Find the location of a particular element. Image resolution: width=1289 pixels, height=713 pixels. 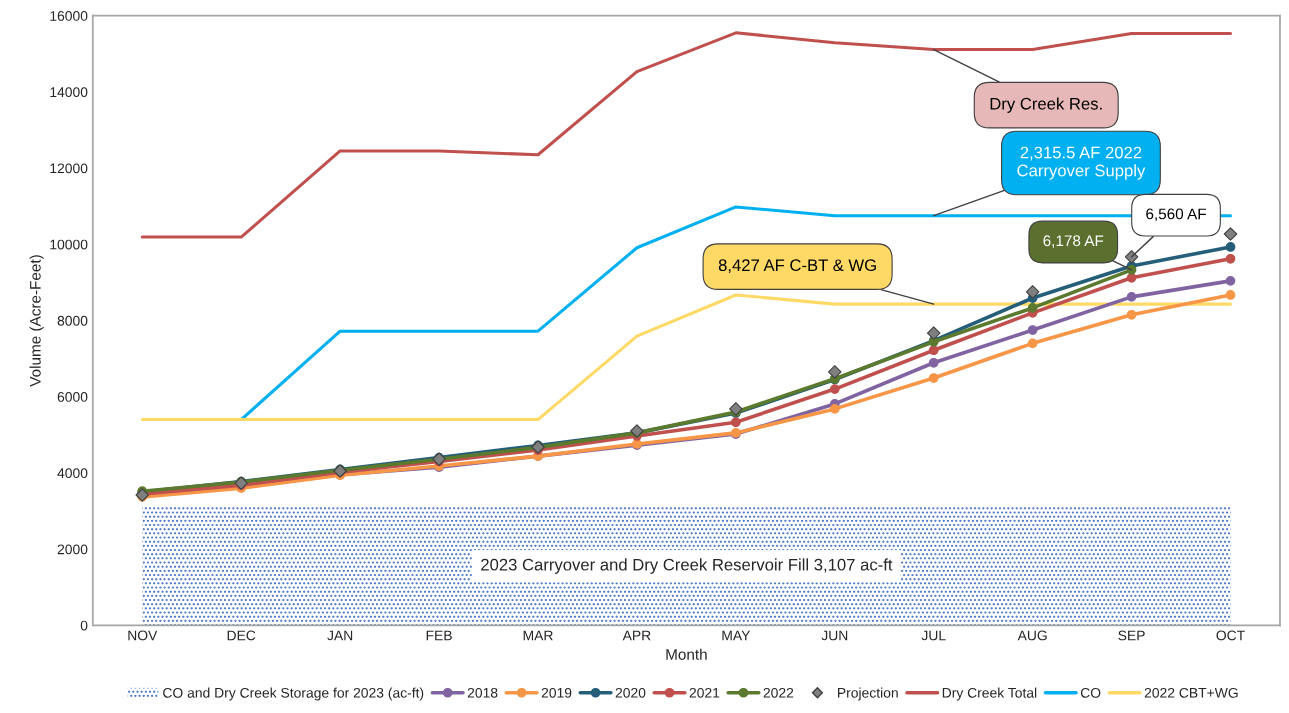

legend-label: 2022 is located at coordinates (778, 692).